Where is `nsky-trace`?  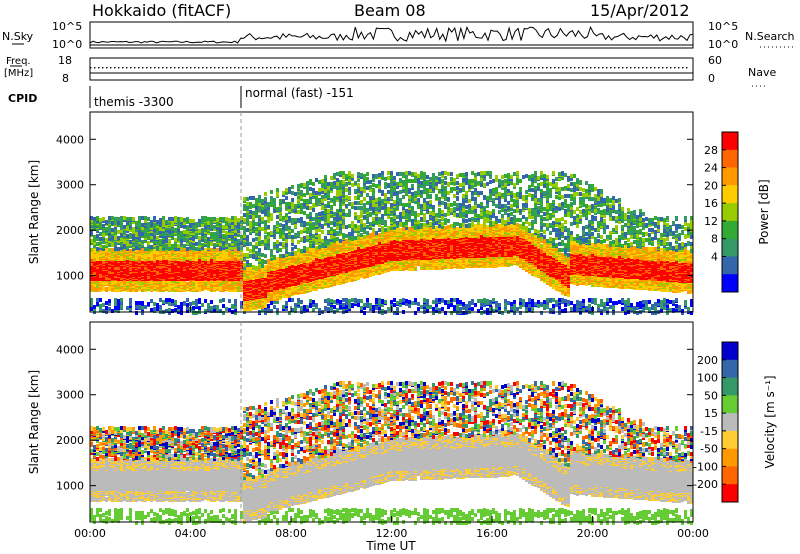
nsky-trace is located at coordinates (391, 36).